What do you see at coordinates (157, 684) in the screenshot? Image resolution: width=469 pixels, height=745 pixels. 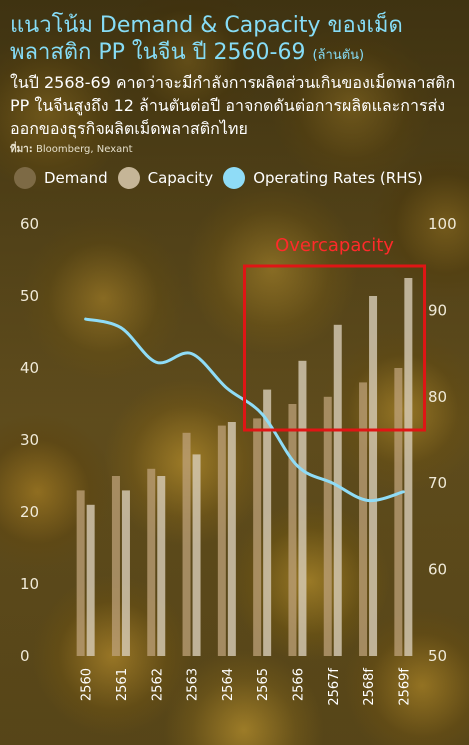 I see `x-tick-label: 2562` at bounding box center [157, 684].